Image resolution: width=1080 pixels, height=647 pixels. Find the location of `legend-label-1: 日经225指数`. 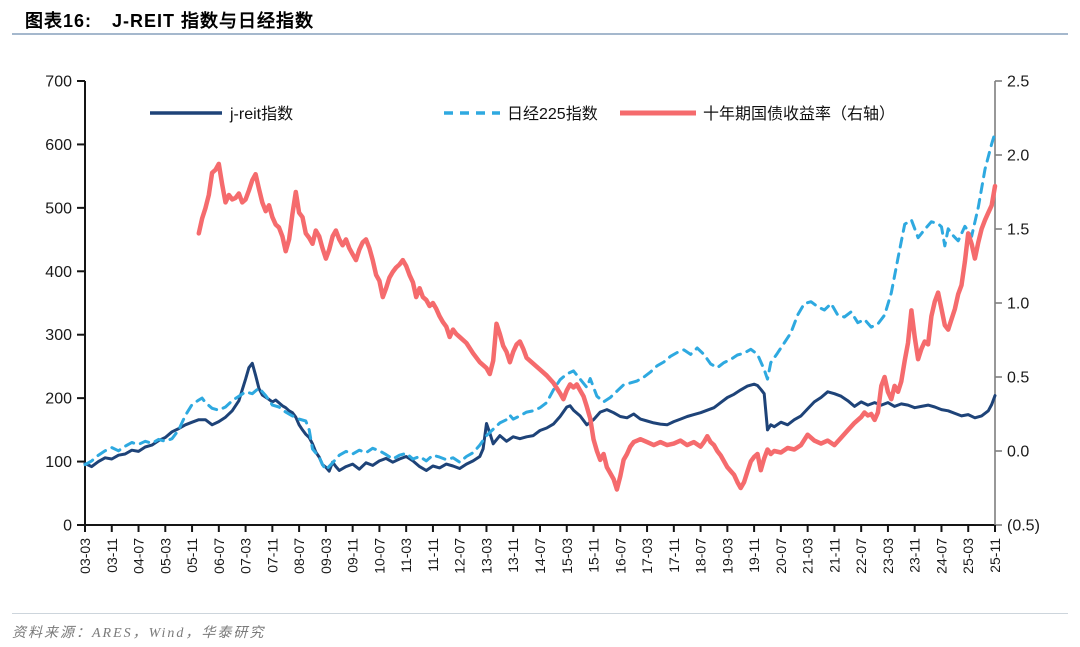

legend-label-1: 日经225指数 is located at coordinates (552, 114).